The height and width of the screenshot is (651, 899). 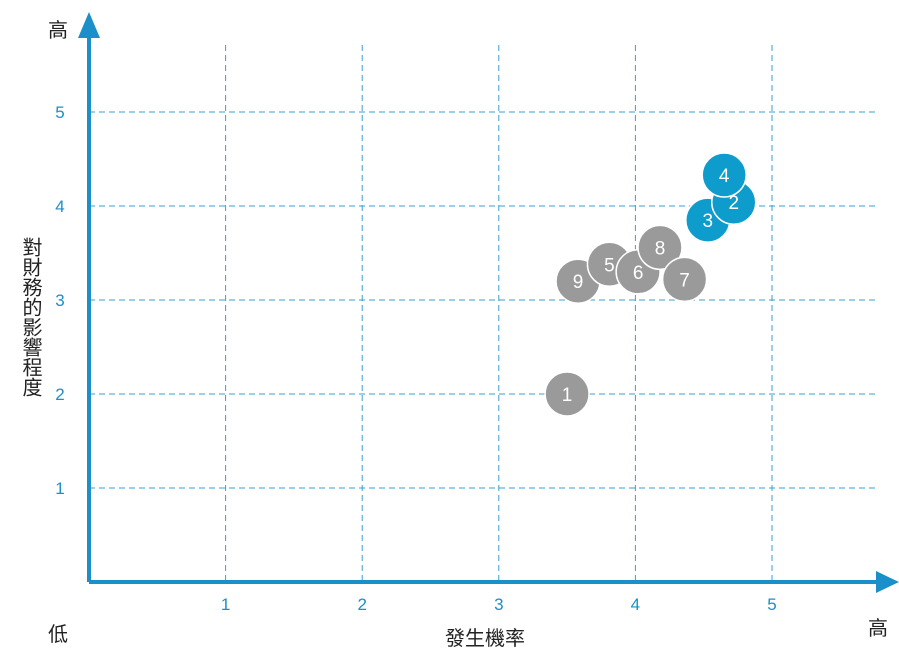 I want to click on risk-point-label-4: 4, so click(x=724, y=176).